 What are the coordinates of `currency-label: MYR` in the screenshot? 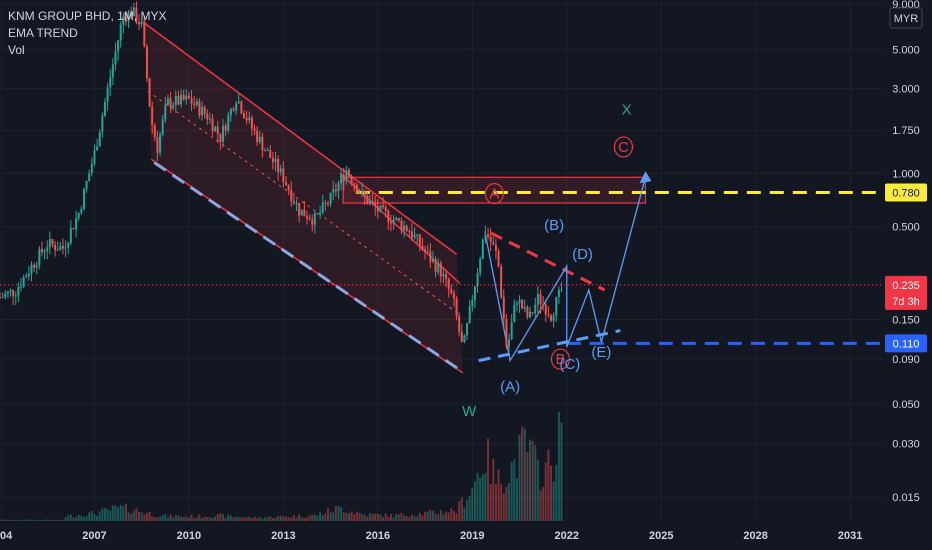 It's located at (906, 19).